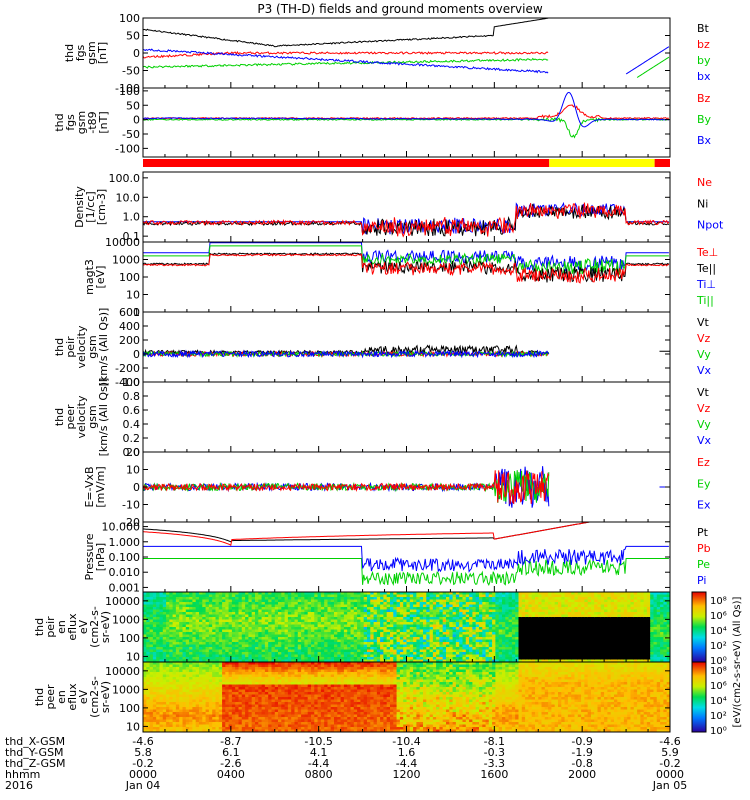 This screenshot has width=750, height=800. I want to click on legend-entry: By, so click(704, 119).